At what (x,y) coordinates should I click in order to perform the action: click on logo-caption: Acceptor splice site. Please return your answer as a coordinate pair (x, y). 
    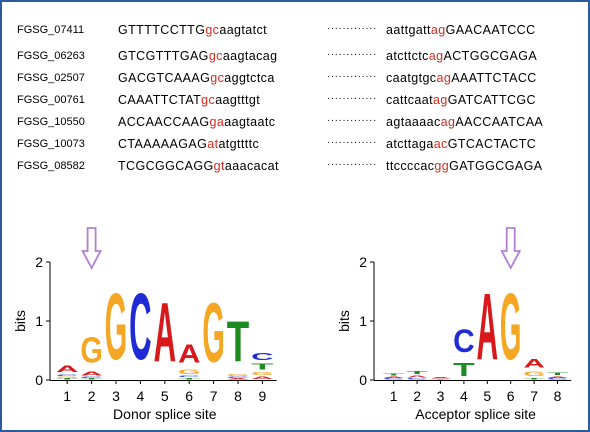
    Looking at the image, I should click on (475, 414).